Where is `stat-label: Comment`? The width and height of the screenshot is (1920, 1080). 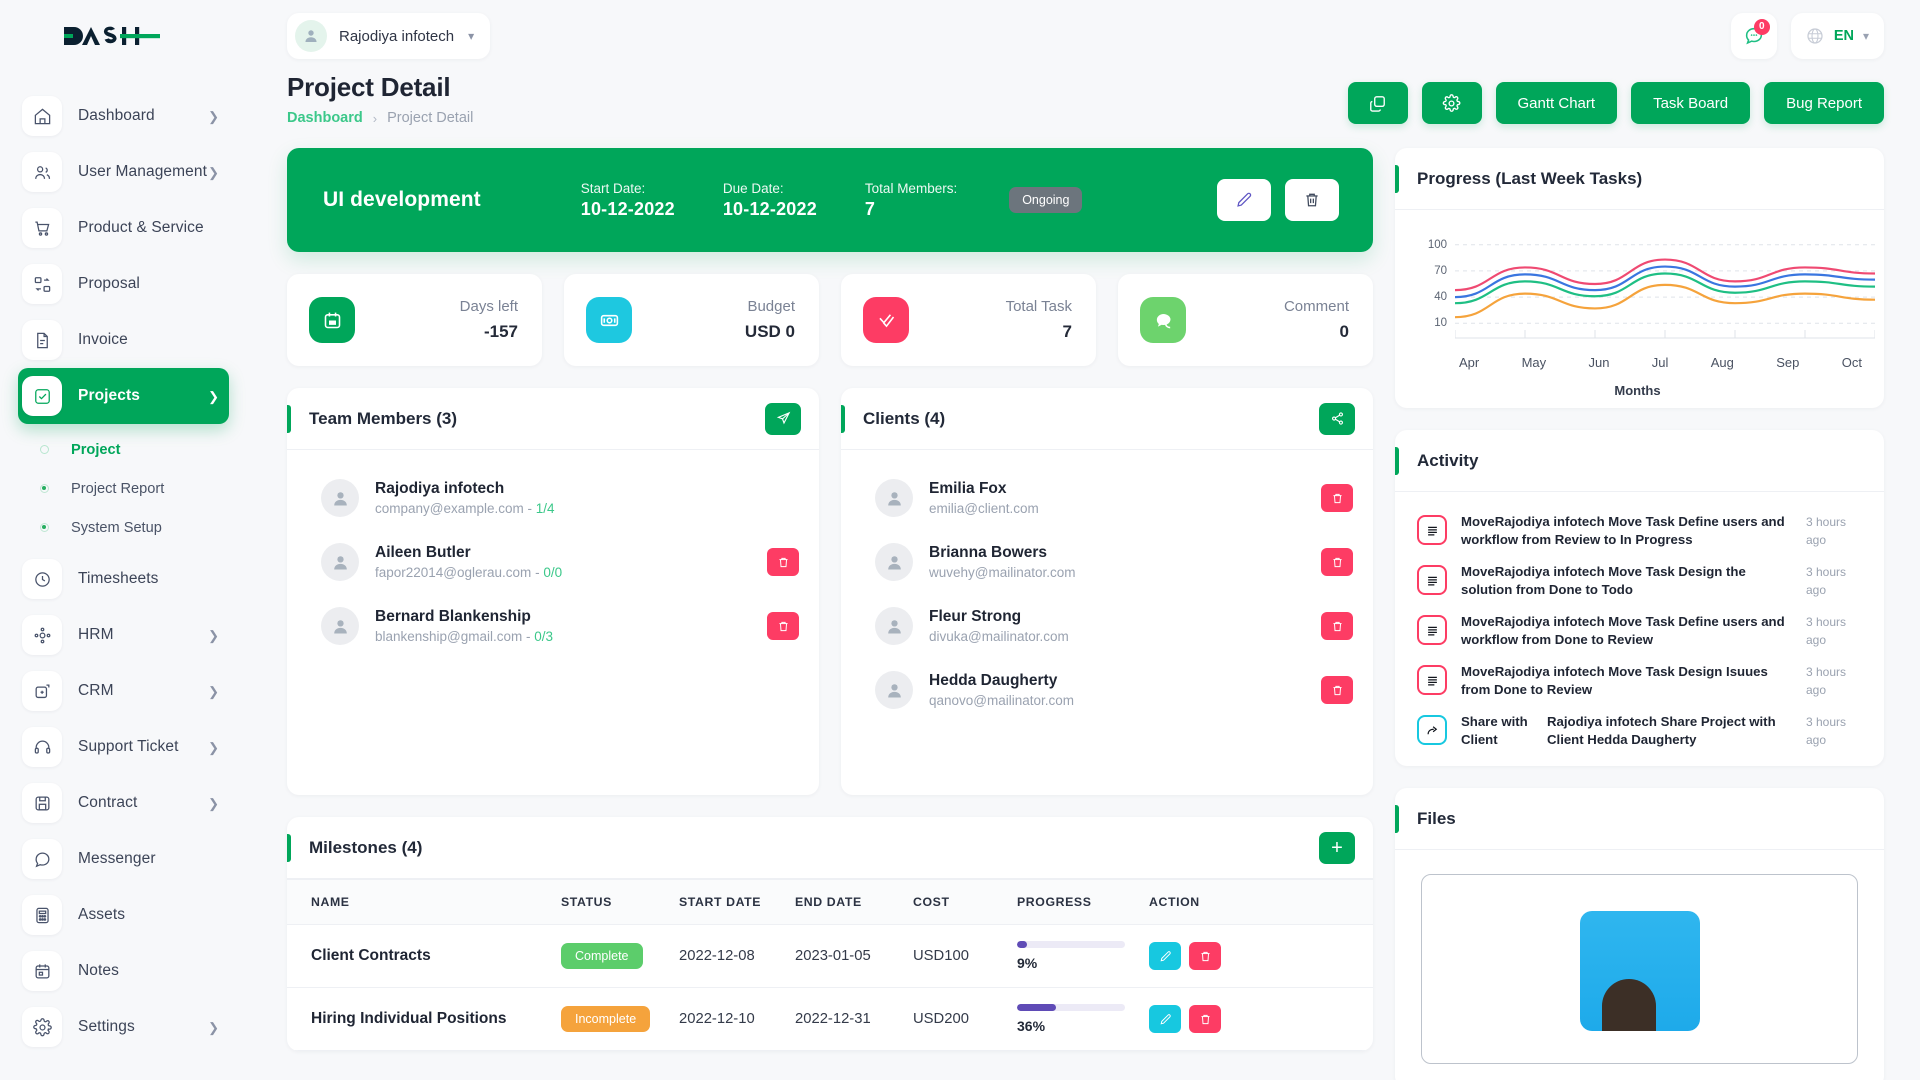 stat-label: Comment is located at coordinates (1316, 306).